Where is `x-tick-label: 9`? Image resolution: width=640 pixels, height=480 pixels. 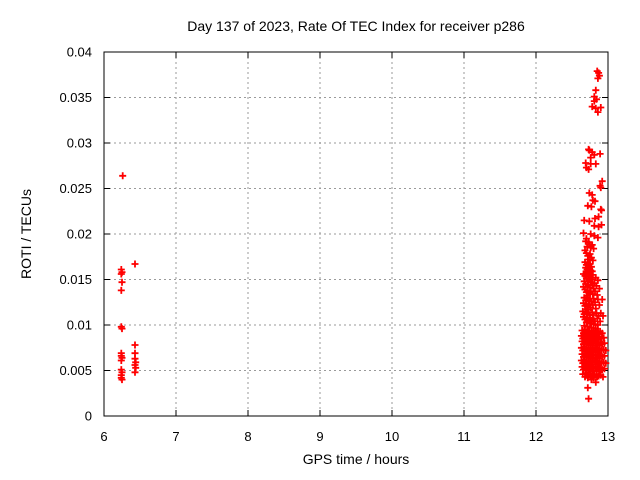 x-tick-label: 9 is located at coordinates (319, 436).